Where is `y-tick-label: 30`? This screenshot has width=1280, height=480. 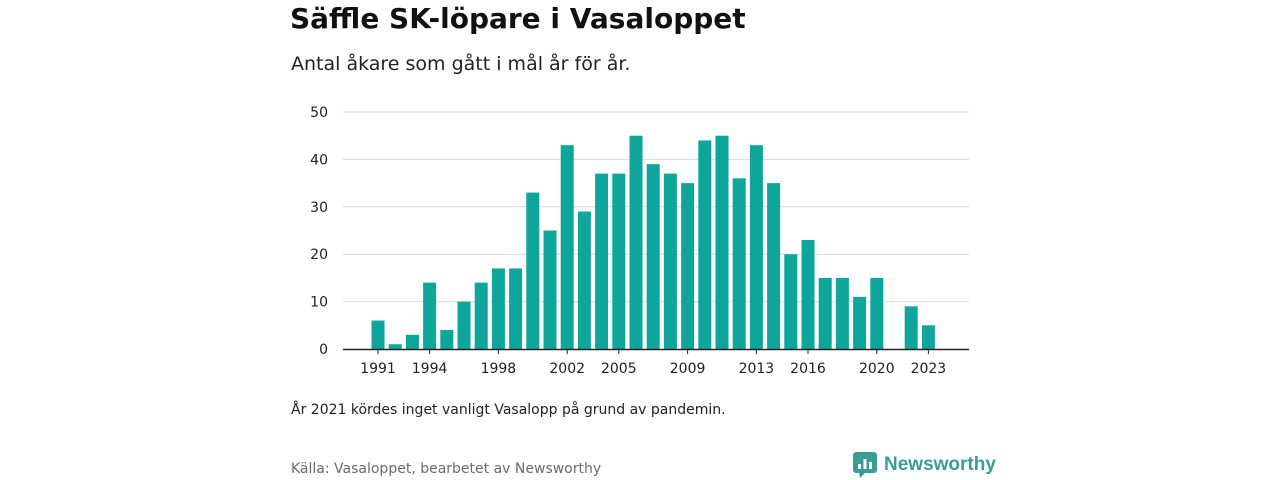 y-tick-label: 30 is located at coordinates (319, 208).